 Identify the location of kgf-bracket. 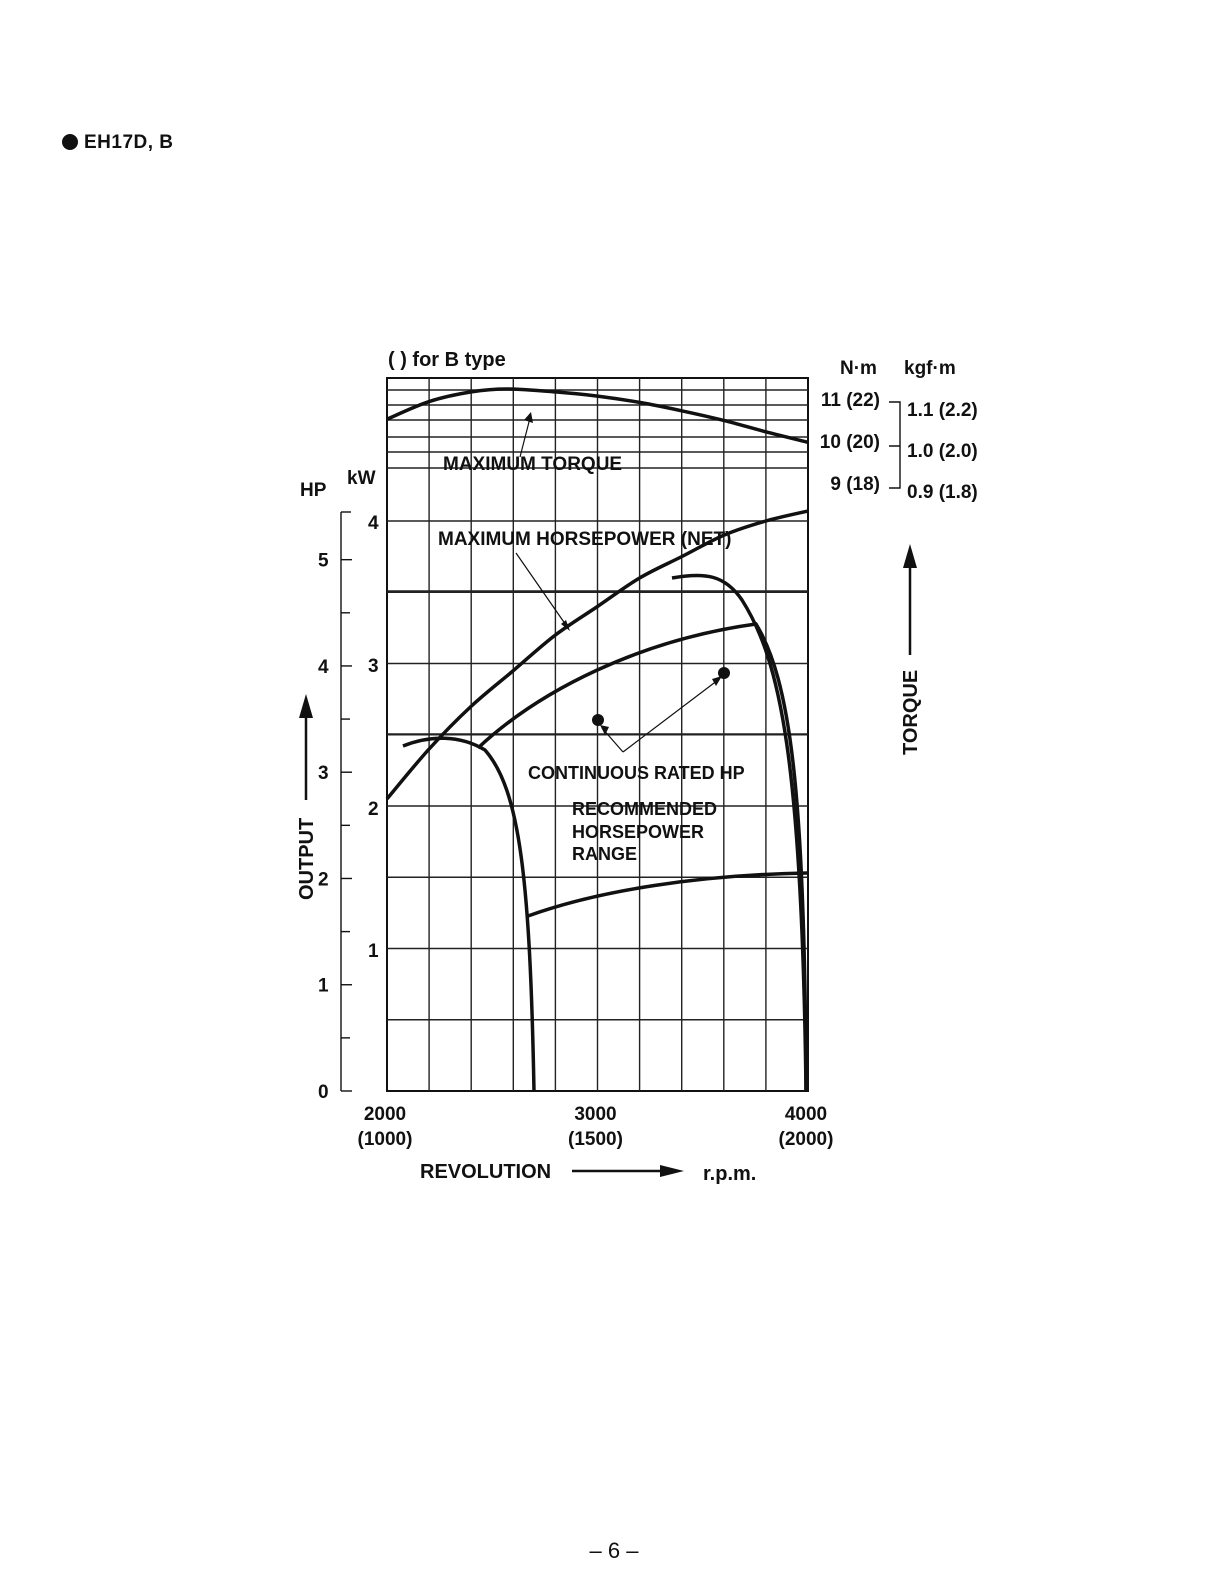
(895, 445).